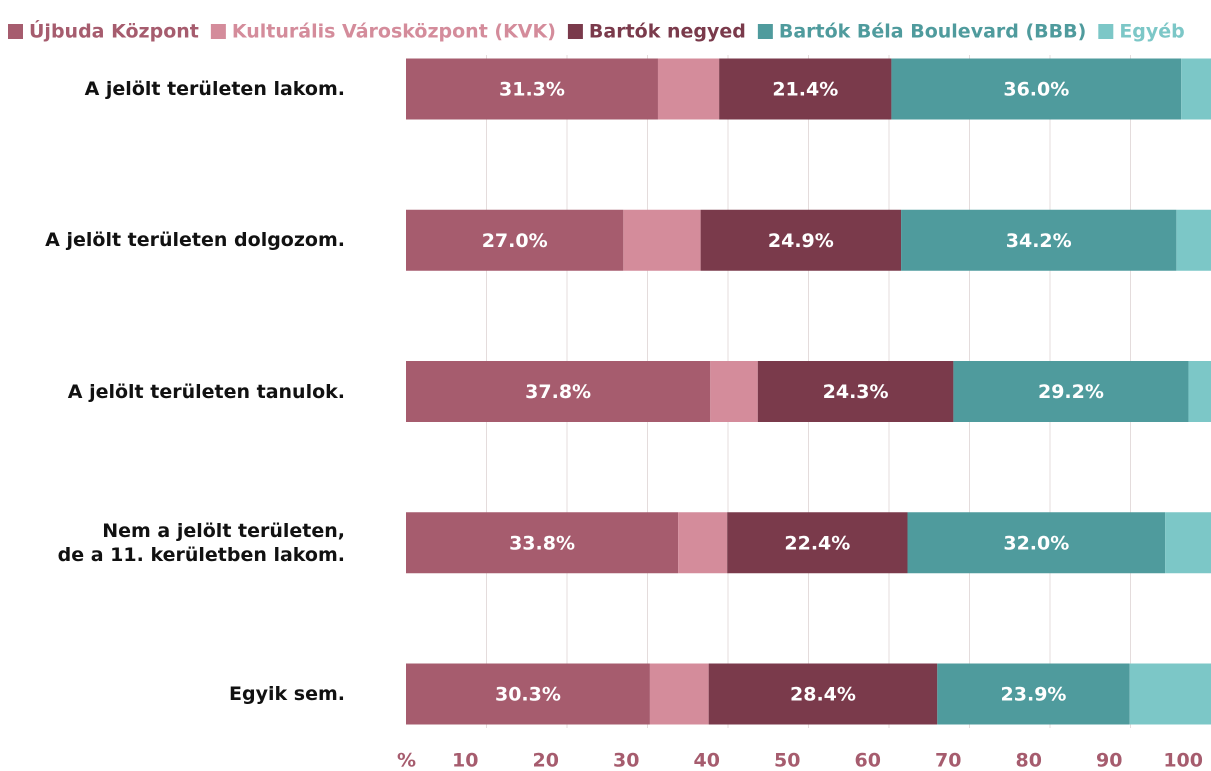 This screenshot has height=771, width=1211. What do you see at coordinates (1109, 760) in the screenshot?
I see `x-tick-label: 90` at bounding box center [1109, 760].